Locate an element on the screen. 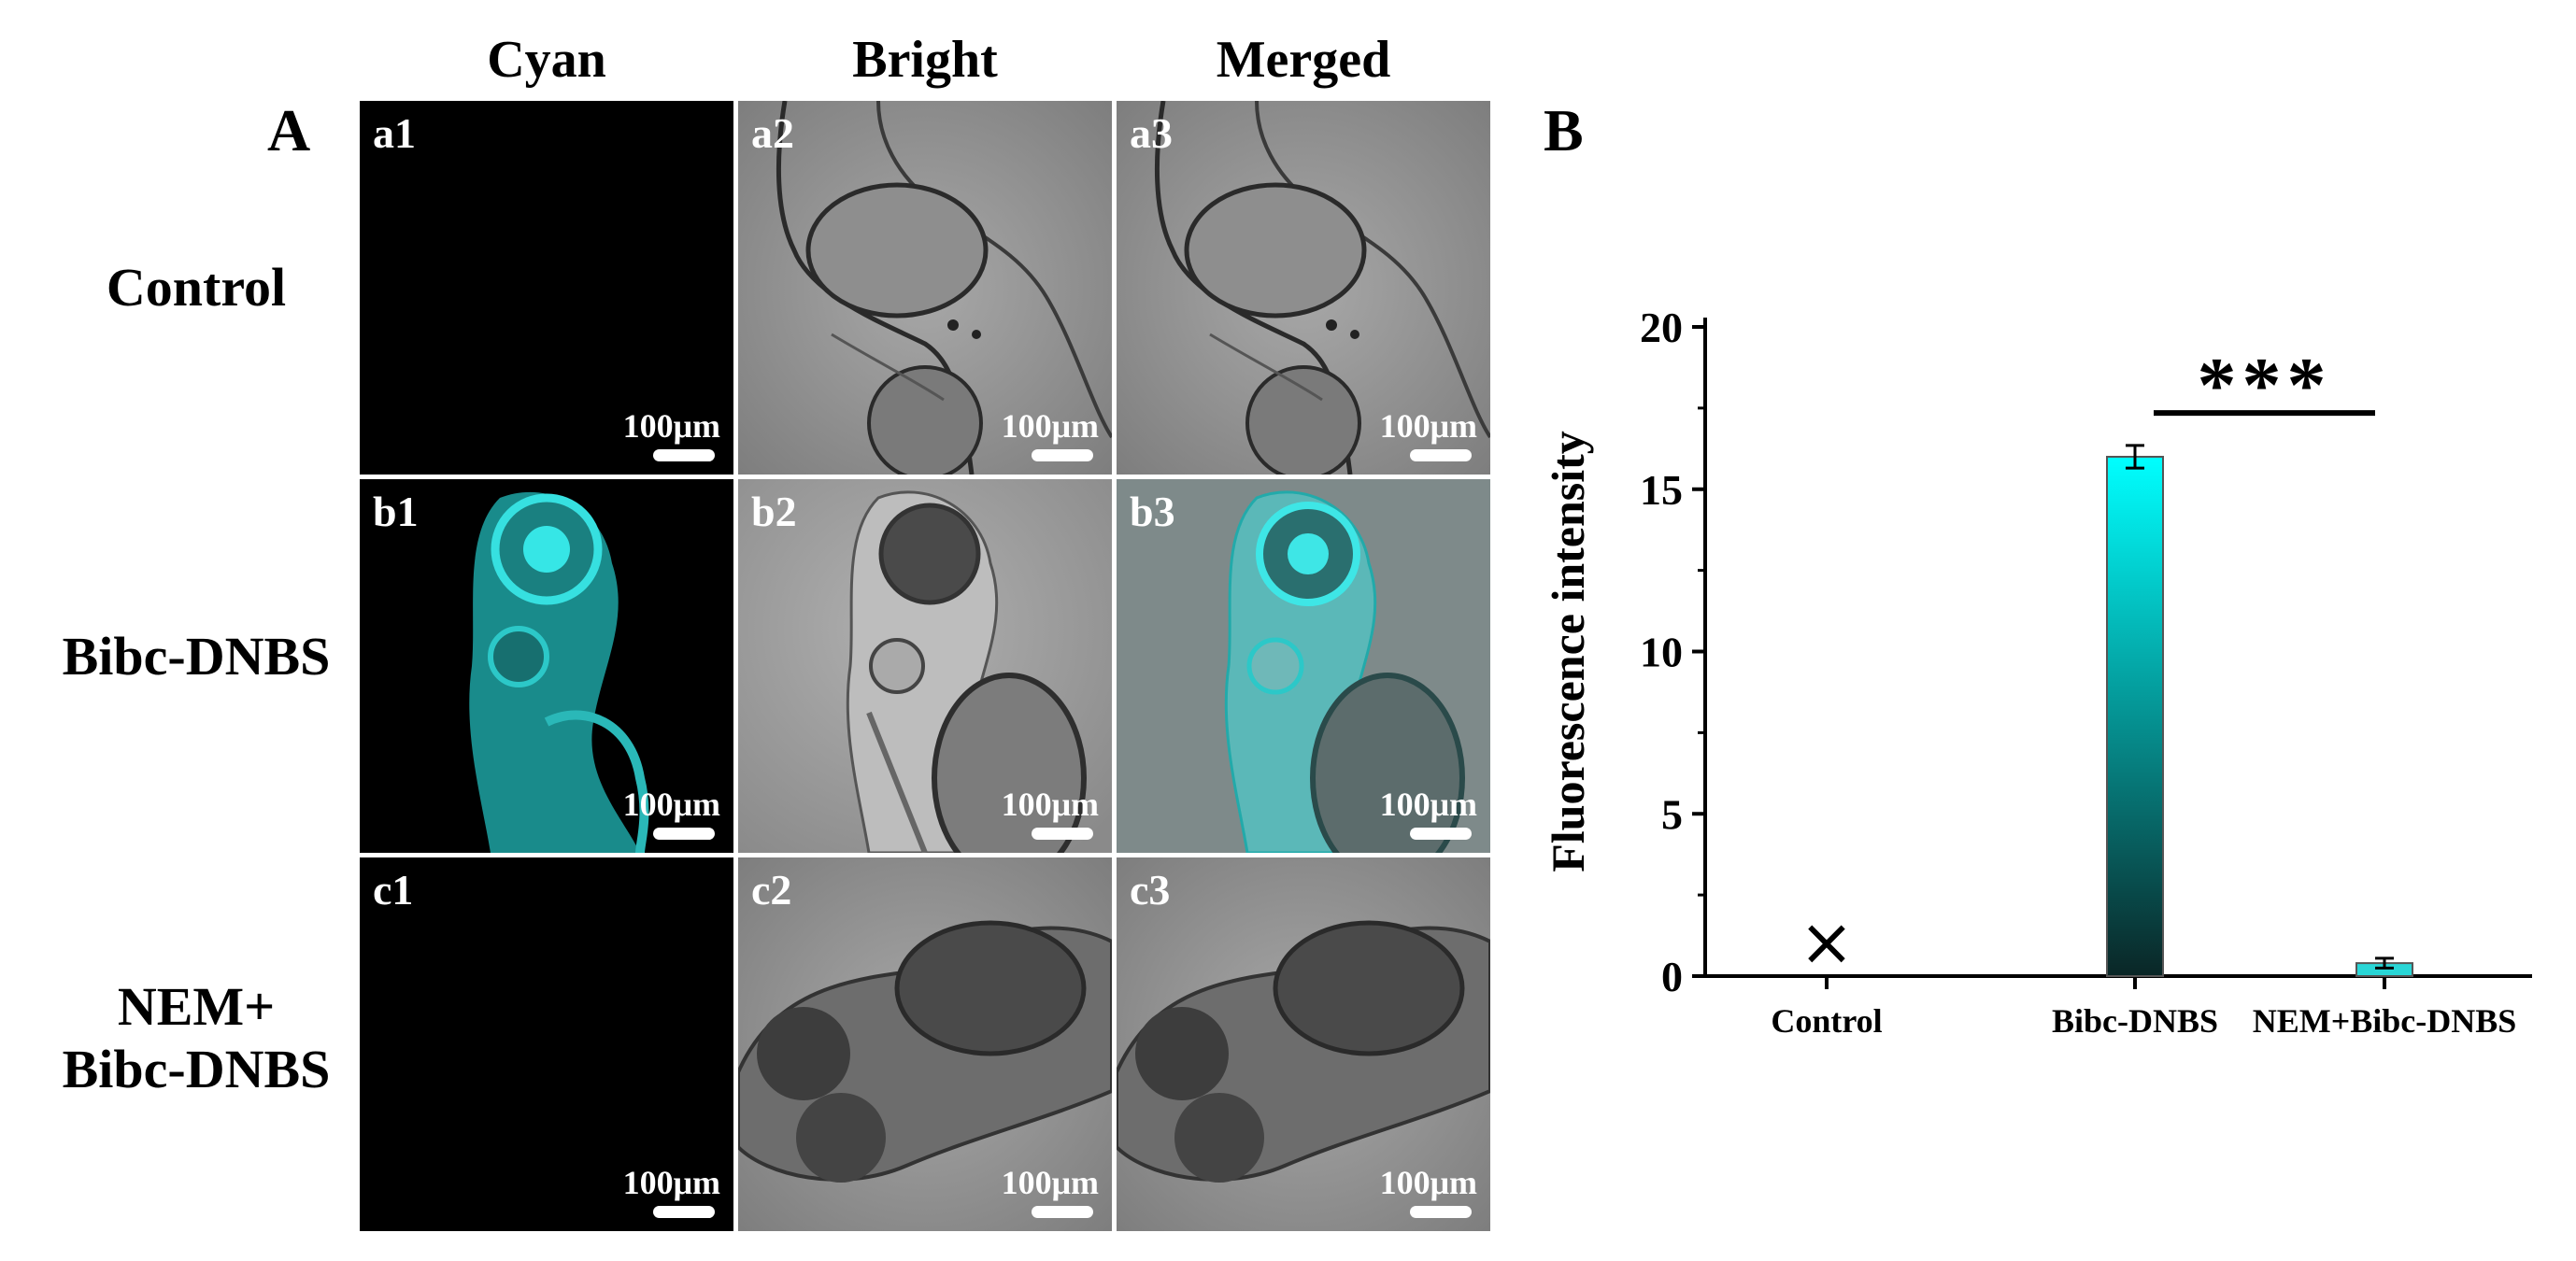 The image size is (2576, 1261). panel-a-letter: A is located at coordinates (289, 130).